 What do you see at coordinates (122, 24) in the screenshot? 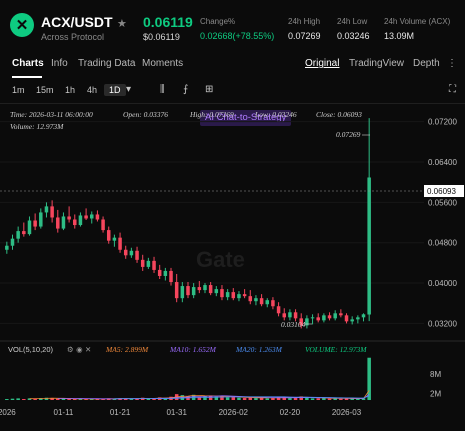
I see `star-icon: ★` at bounding box center [122, 24].